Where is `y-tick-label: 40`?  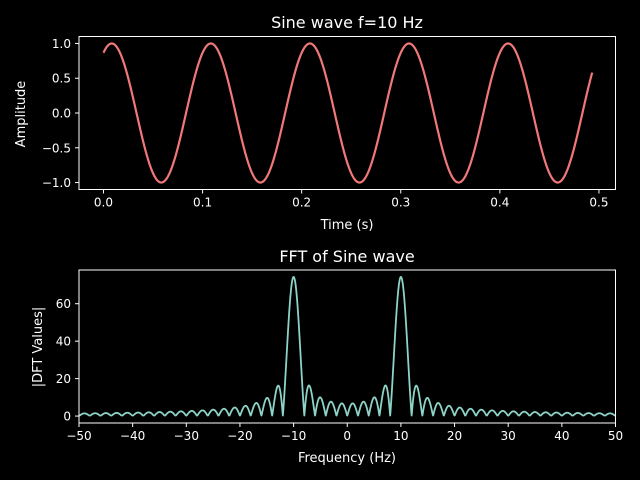
y-tick-label: 40 is located at coordinates (63, 342).